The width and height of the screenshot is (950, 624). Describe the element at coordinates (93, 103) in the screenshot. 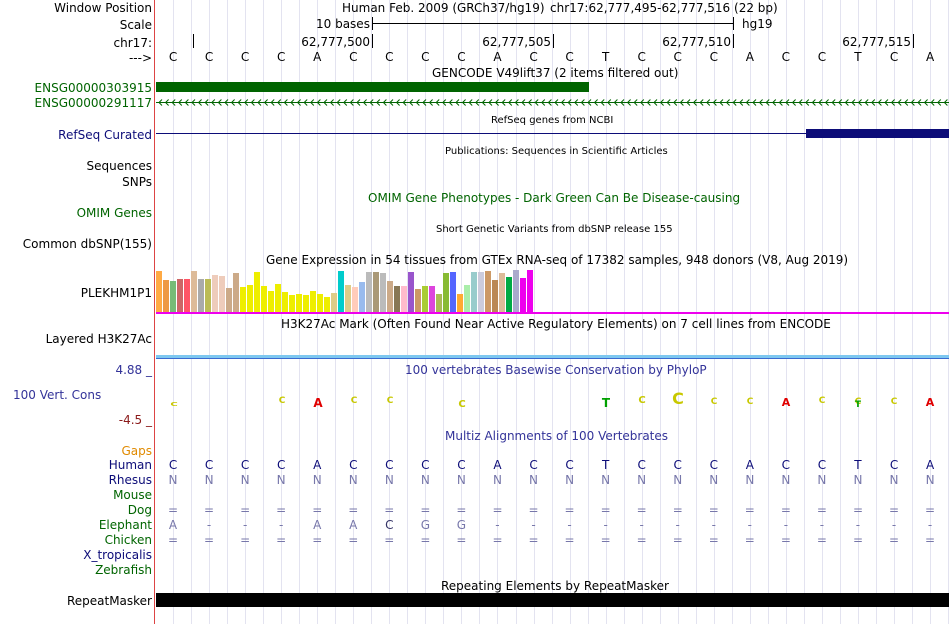

I see `gencode-item-label-2: ENSG00000291117` at that location.